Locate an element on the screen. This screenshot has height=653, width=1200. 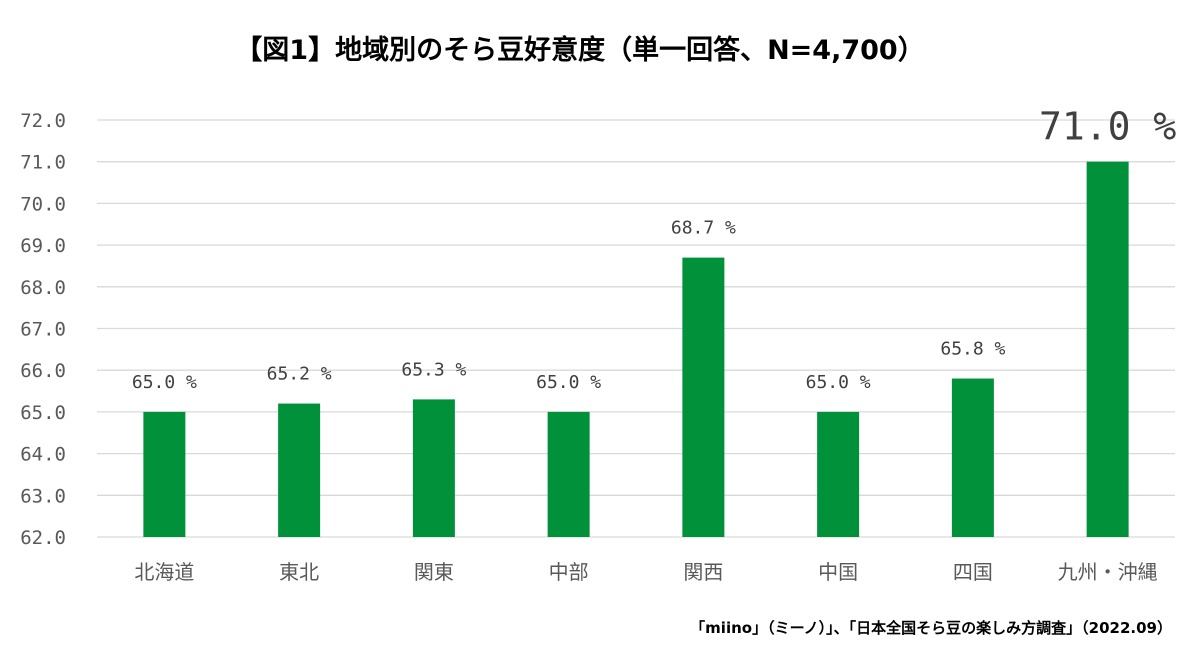
data-label: 71.0 % is located at coordinates (1107, 127).